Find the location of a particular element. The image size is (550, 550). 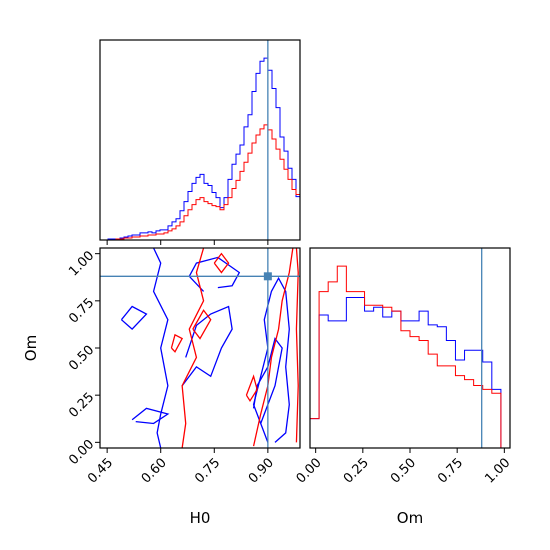

om-axis-label: Om is located at coordinates (31, 348).